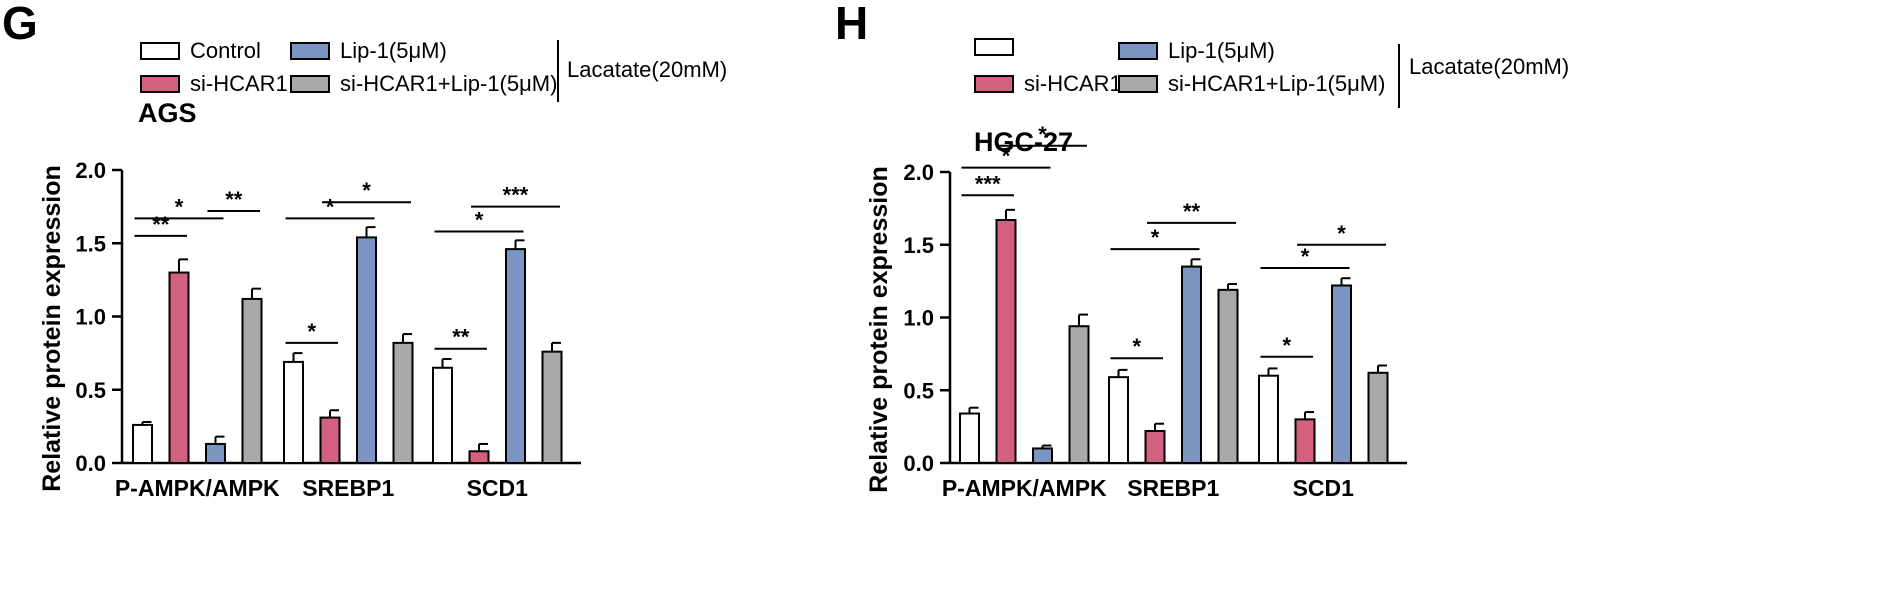 This screenshot has width=1897, height=609. What do you see at coordinates (1489, 66) in the screenshot?
I see `legend-note-h: Lacatate(20mM)` at bounding box center [1489, 66].